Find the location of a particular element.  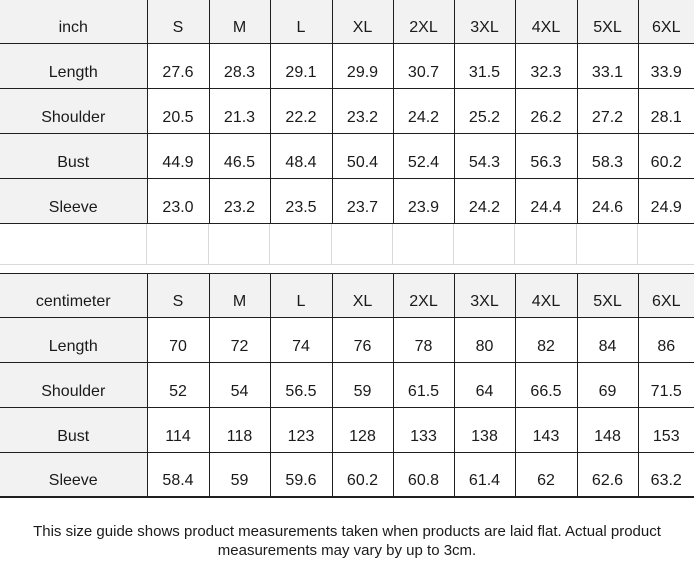

measurement-value-cell: 128 is located at coordinates (362, 429).